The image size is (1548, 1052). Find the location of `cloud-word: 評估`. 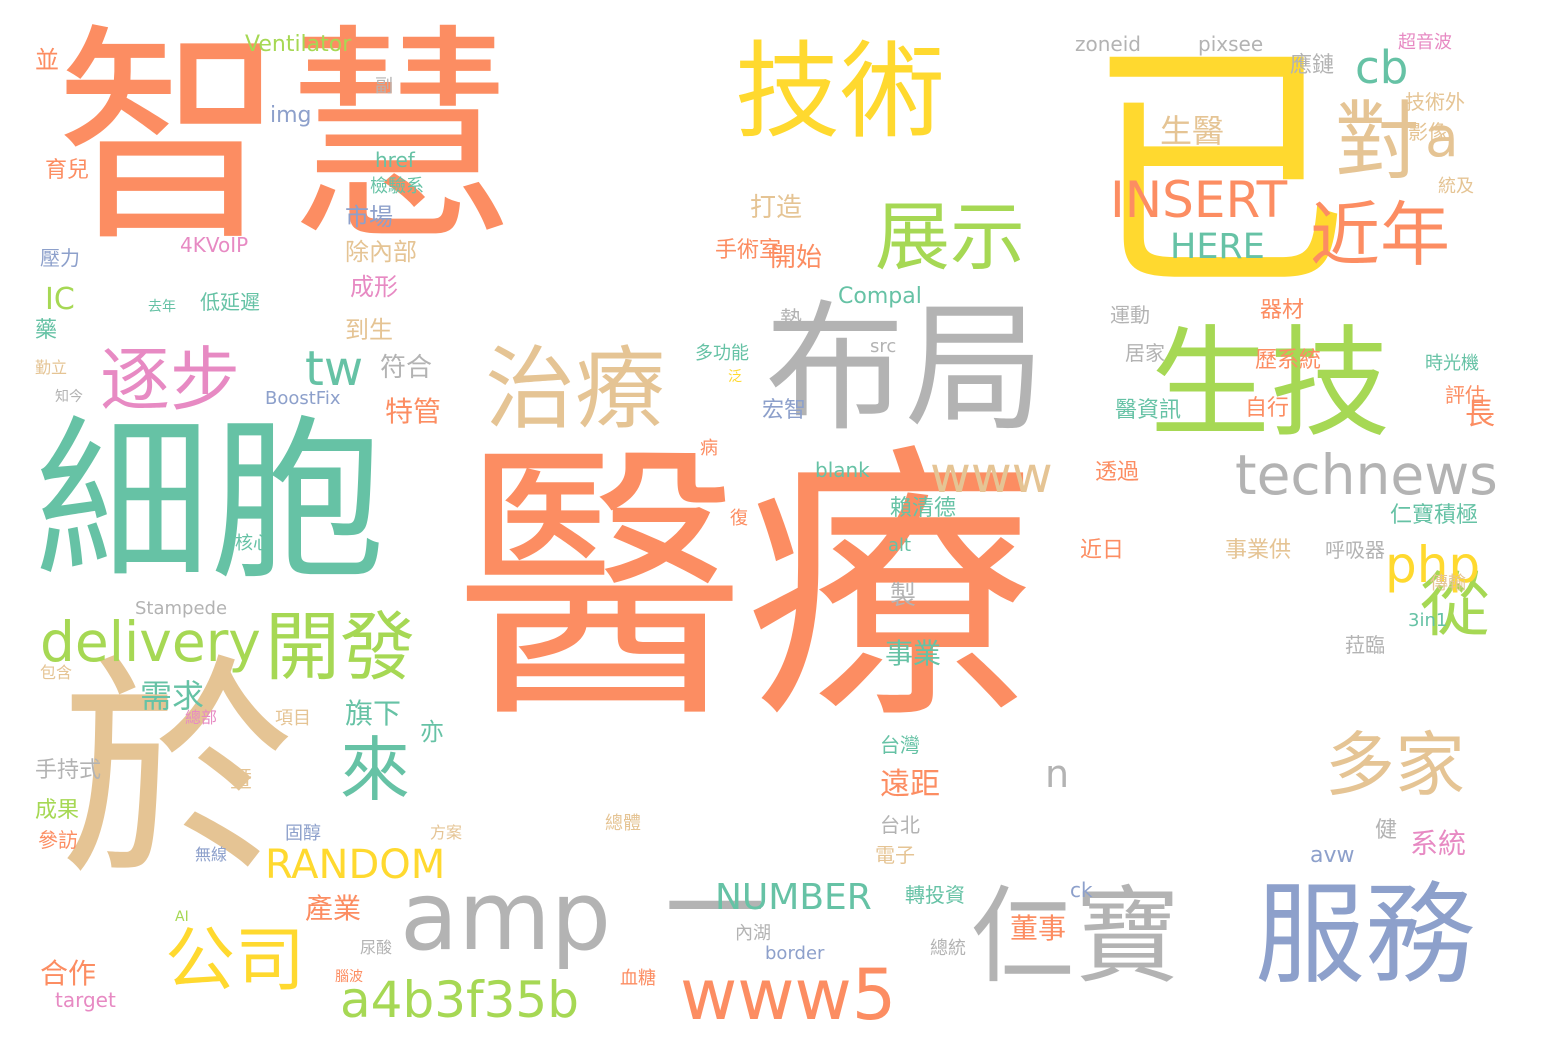

cloud-word: 評估 is located at coordinates (1465, 395).